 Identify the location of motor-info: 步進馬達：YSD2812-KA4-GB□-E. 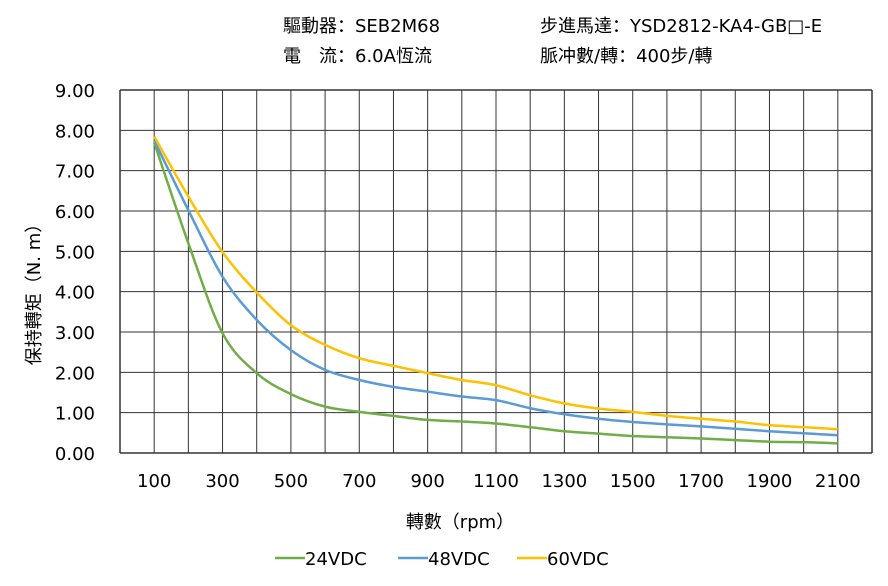
(681, 25).